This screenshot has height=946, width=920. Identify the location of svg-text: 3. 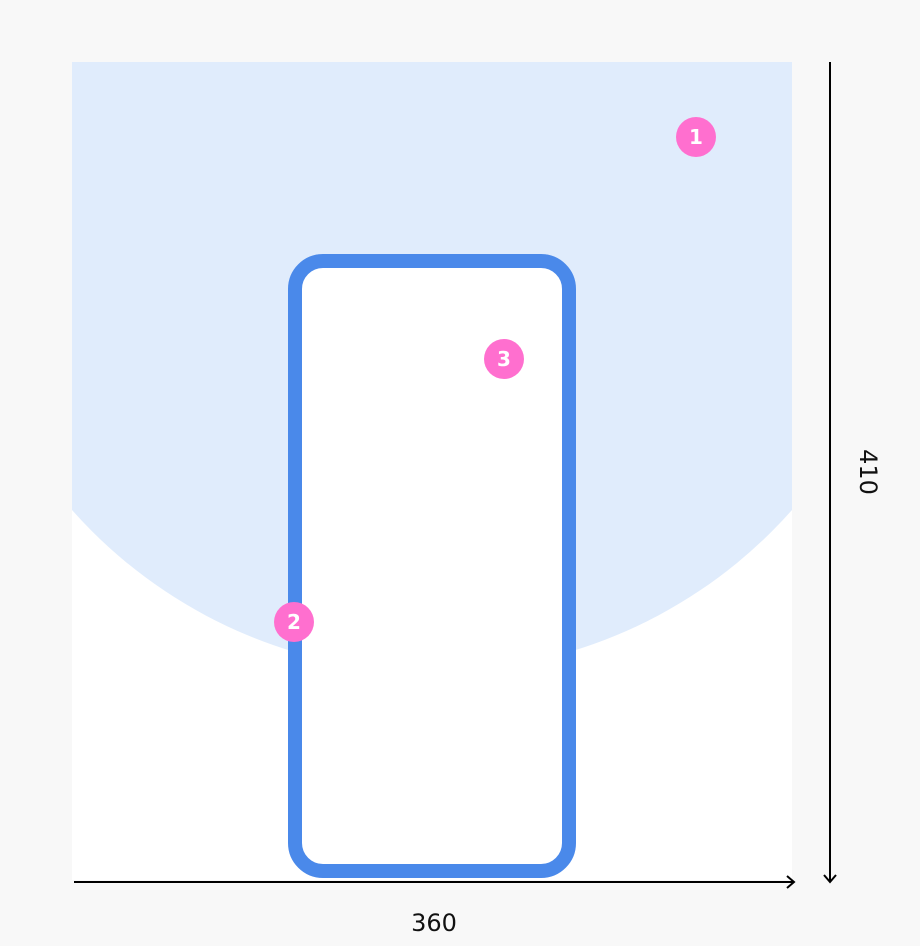
(504, 359).